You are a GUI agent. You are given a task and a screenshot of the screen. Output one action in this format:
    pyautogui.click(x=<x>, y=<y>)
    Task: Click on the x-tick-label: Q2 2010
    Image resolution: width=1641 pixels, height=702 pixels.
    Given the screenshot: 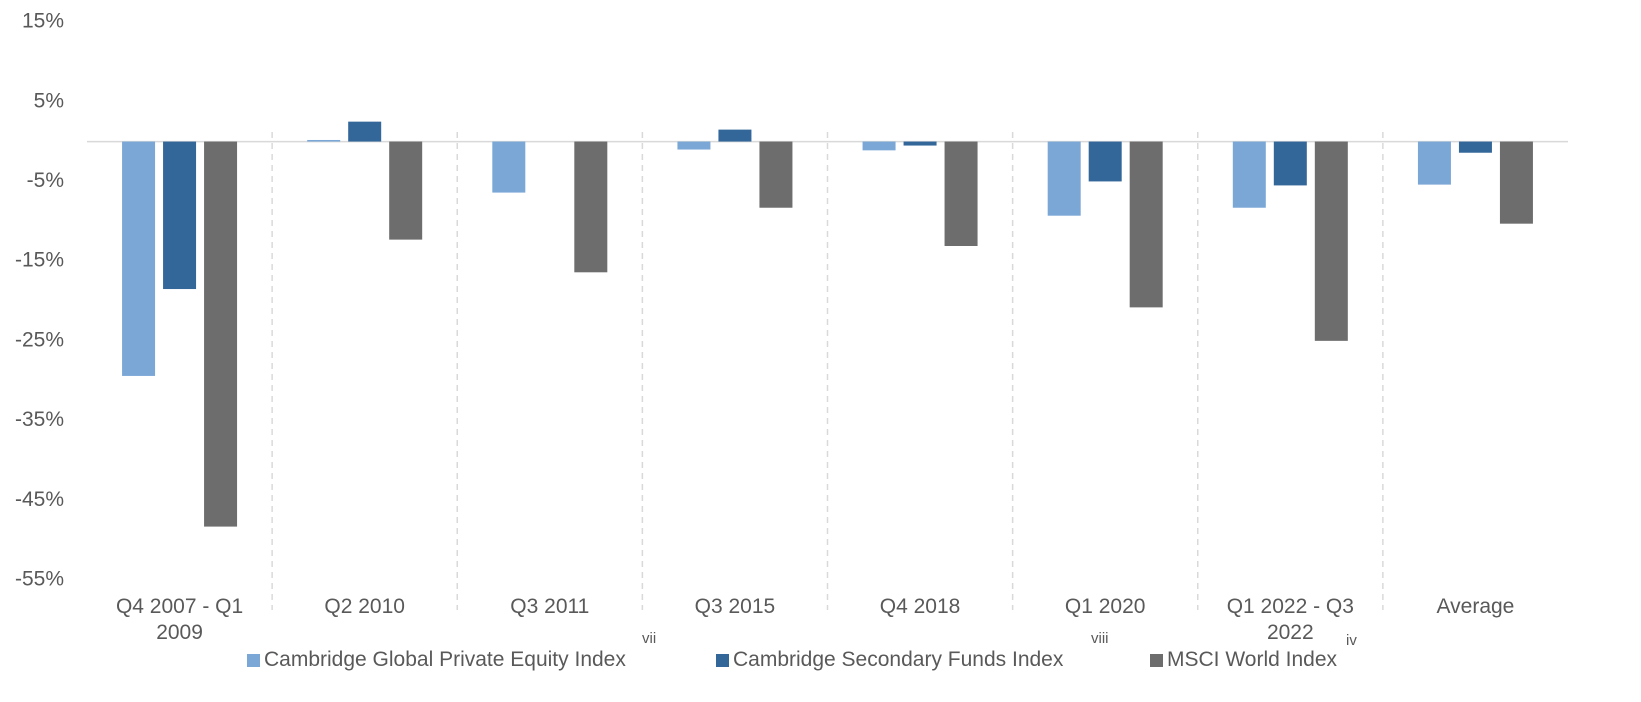 What is the action you would take?
    pyautogui.click(x=364, y=606)
    